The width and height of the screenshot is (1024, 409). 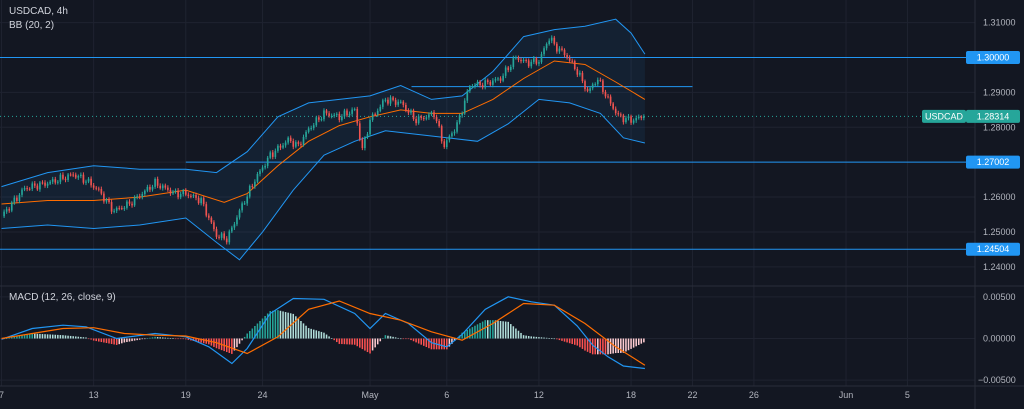 What do you see at coordinates (999, 23) in the screenshot?
I see `price-tick-label: 1.31000` at bounding box center [999, 23].